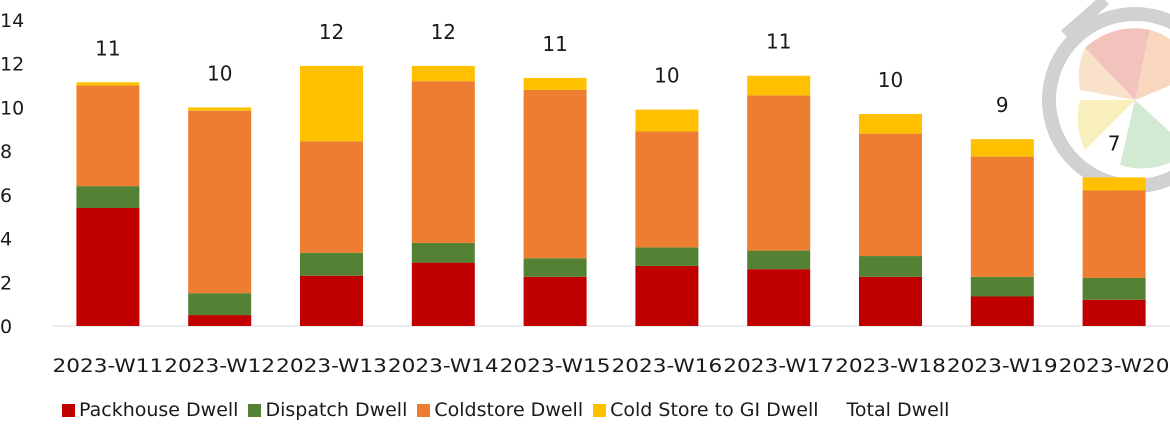  Describe the element at coordinates (778, 366) in the screenshot. I see `x-tick-label: 2023-W17` at that location.